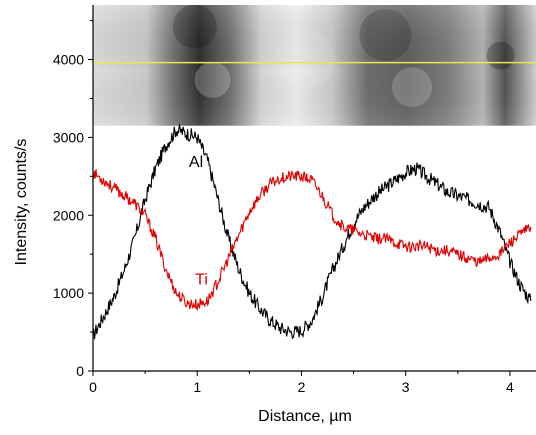  Describe the element at coordinates (68, 137) in the screenshot. I see `y-tick-label: 3000` at that location.